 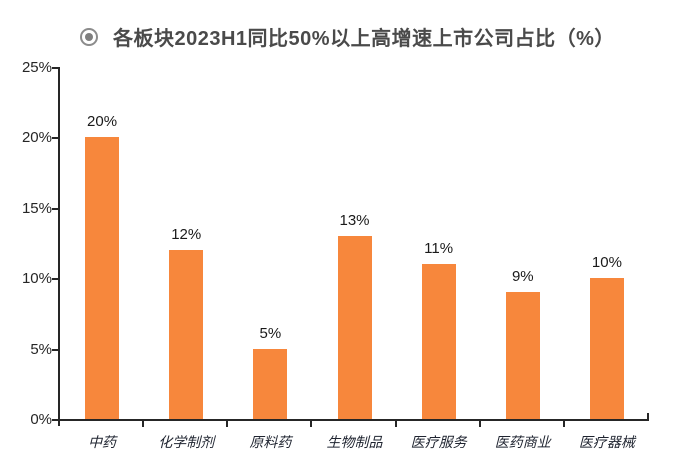 I want to click on bar-医药商业, so click(x=522, y=355).